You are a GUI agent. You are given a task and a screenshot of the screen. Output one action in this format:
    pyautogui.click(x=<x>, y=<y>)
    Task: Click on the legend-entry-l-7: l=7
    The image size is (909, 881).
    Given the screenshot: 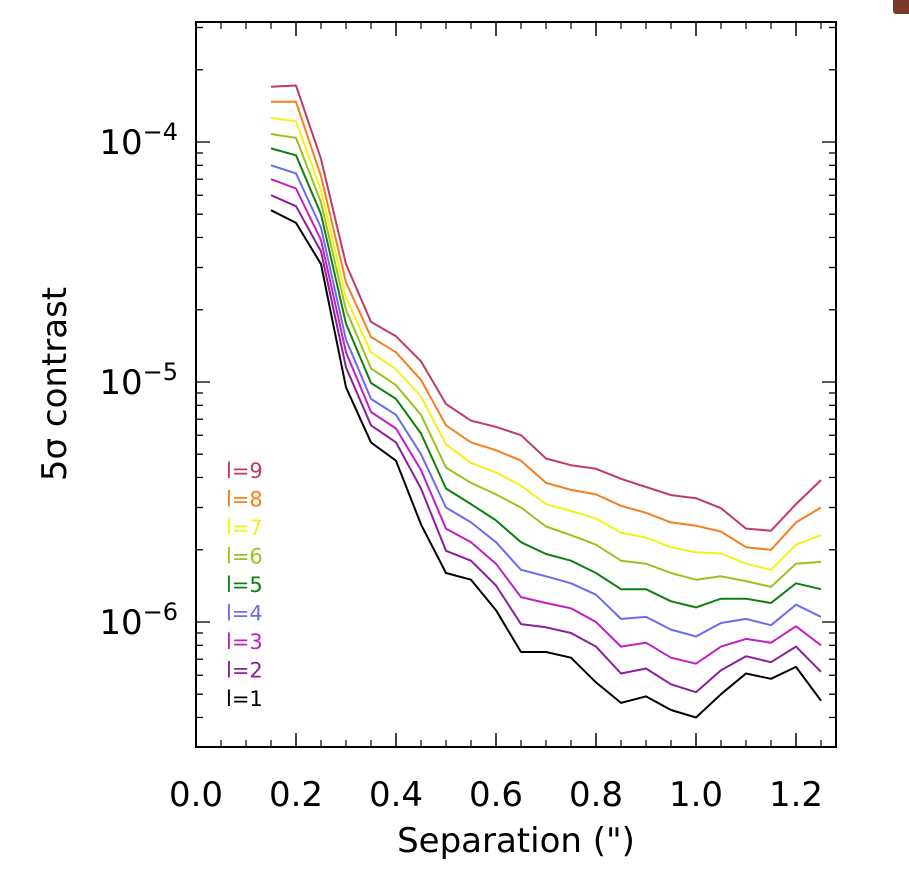 What is the action you would take?
    pyautogui.click(x=244, y=528)
    